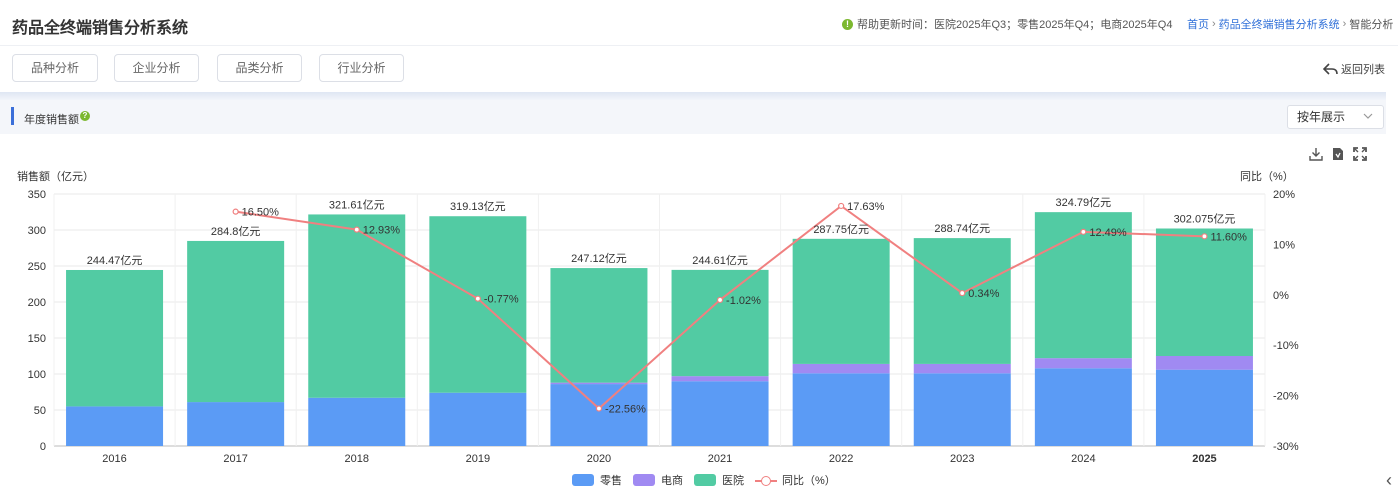 The height and width of the screenshot is (498, 1398). I want to click on y-tick-label: 350, so click(37, 195).